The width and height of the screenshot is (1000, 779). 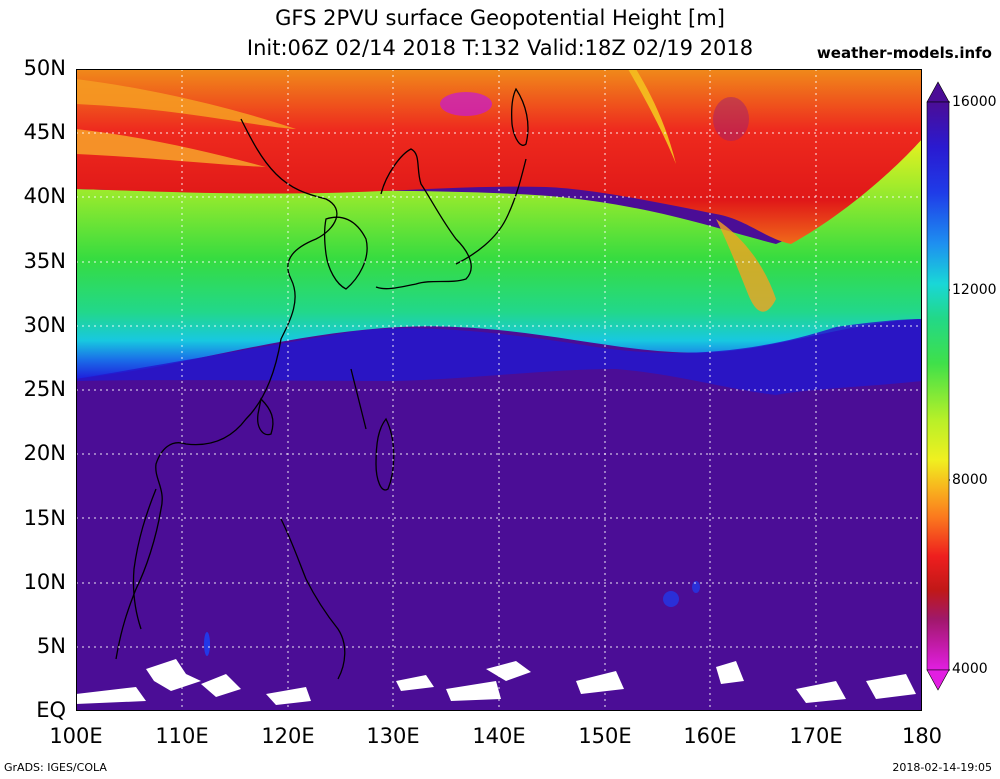 What do you see at coordinates (970, 669) in the screenshot?
I see `colorbar-label-4000: 4000` at bounding box center [970, 669].